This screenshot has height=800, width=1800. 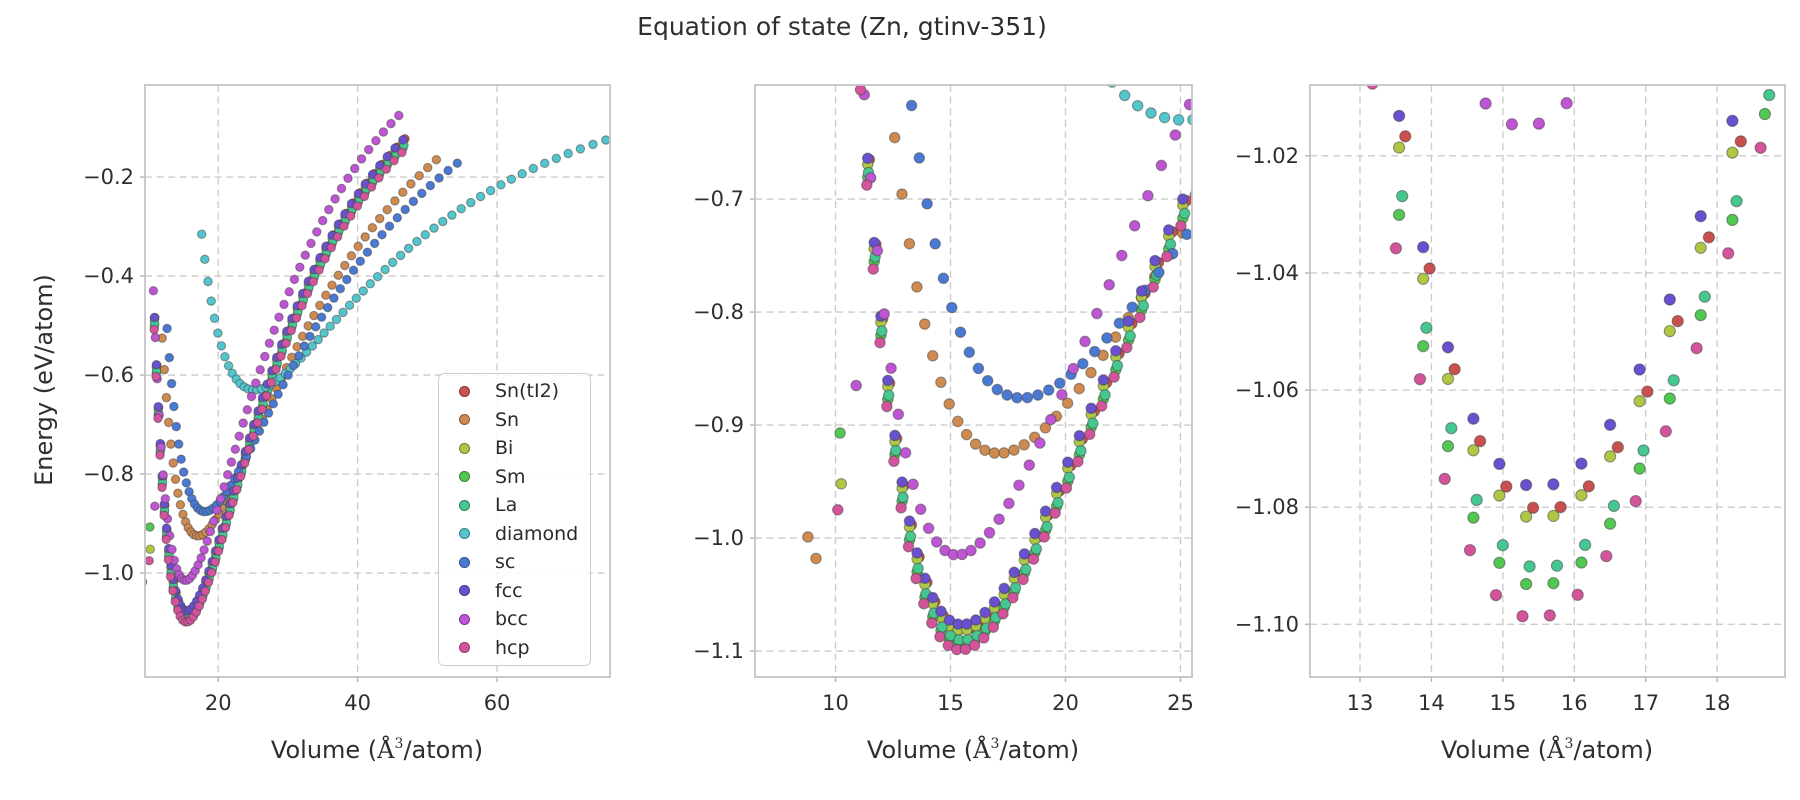 What do you see at coordinates (514, 648) in the screenshot?
I see `legend-item-hcp: hcp` at bounding box center [514, 648].